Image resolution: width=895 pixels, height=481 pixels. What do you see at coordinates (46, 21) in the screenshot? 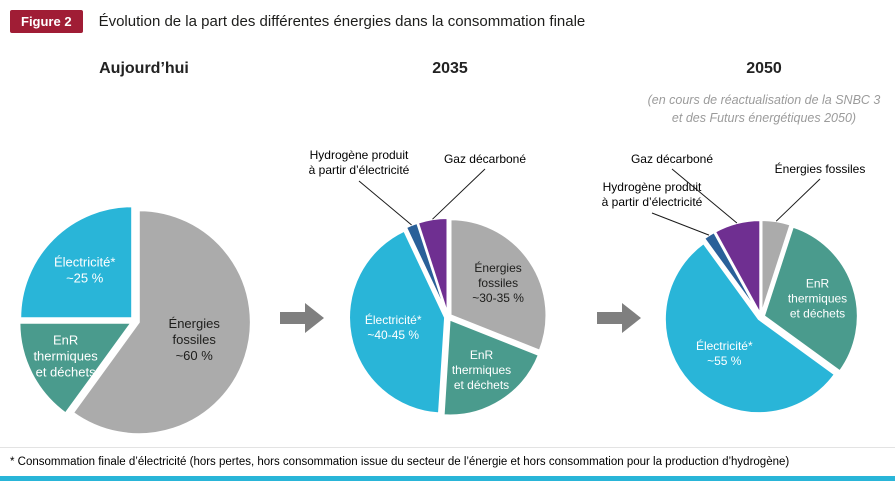
I see `figure-badge: Figure 2` at bounding box center [46, 21].